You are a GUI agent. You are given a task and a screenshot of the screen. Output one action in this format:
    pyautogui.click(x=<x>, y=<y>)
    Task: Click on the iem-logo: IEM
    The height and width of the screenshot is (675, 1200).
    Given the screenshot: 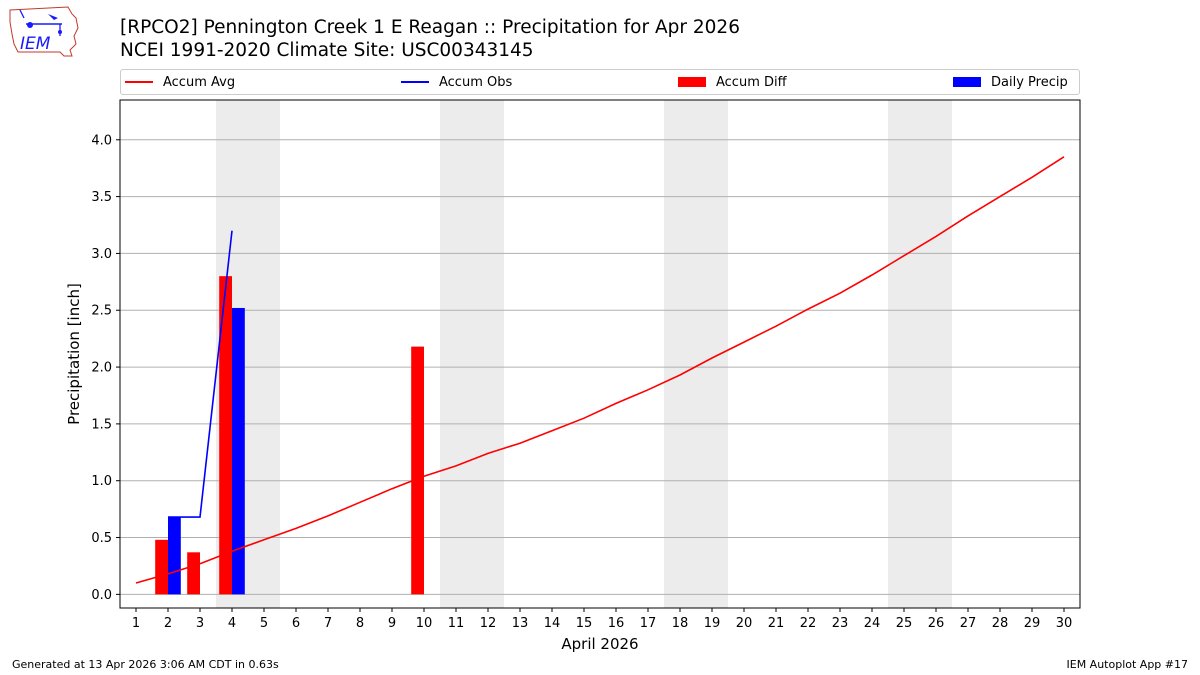 What is the action you would take?
    pyautogui.click(x=44, y=34)
    